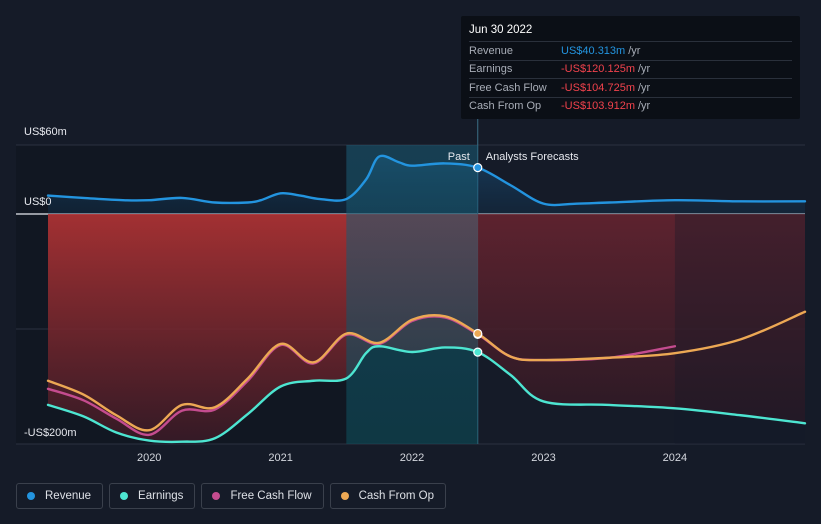 Image resolution: width=821 pixels, height=524 pixels. I want to click on tooltip-row-earnings: Earnings -US$120.125m /yr, so click(630, 69).